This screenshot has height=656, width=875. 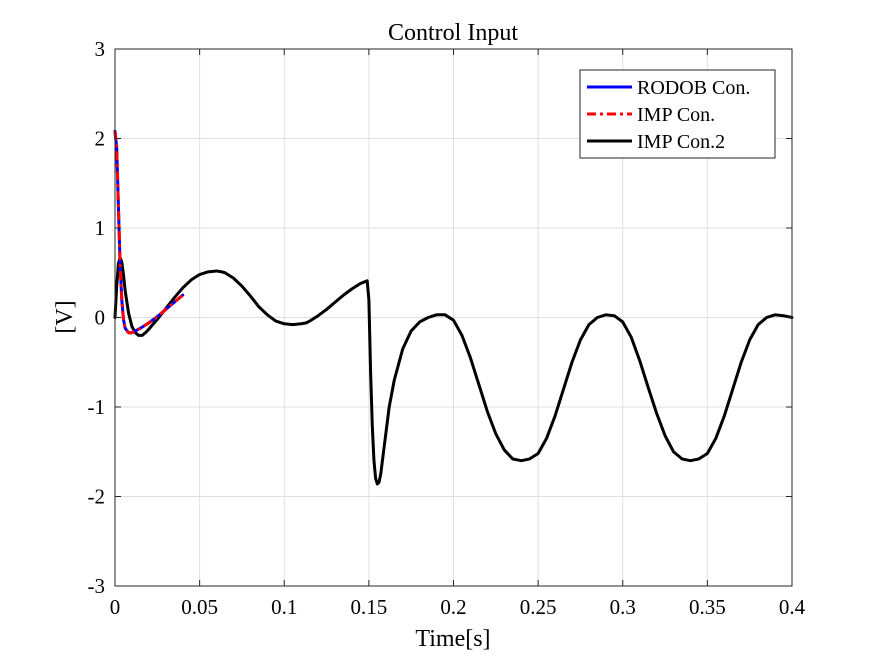 I want to click on y-tick-label: -1, so click(x=97, y=407).